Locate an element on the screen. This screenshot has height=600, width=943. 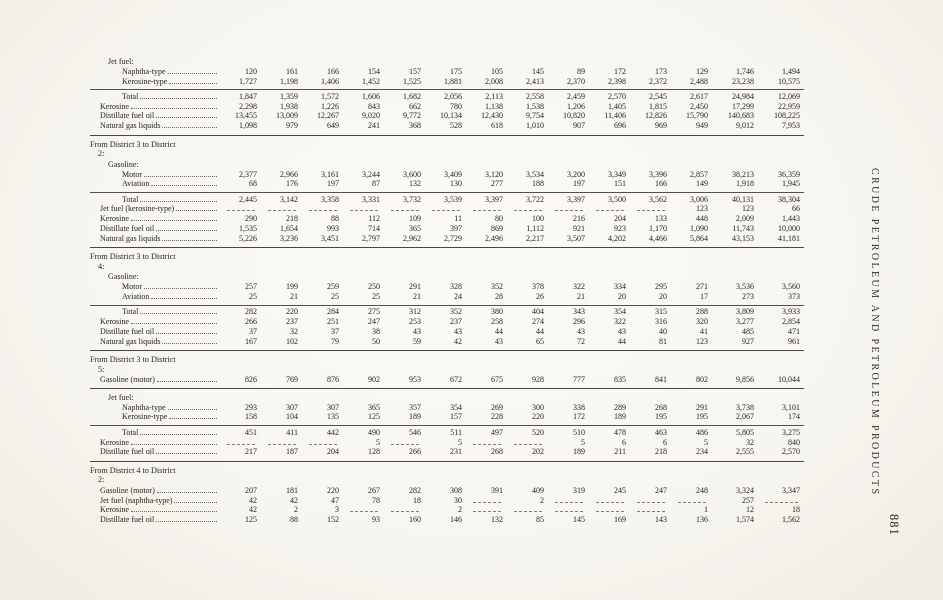
row-stub: Gasoline: is located at coordinates (155, 277).